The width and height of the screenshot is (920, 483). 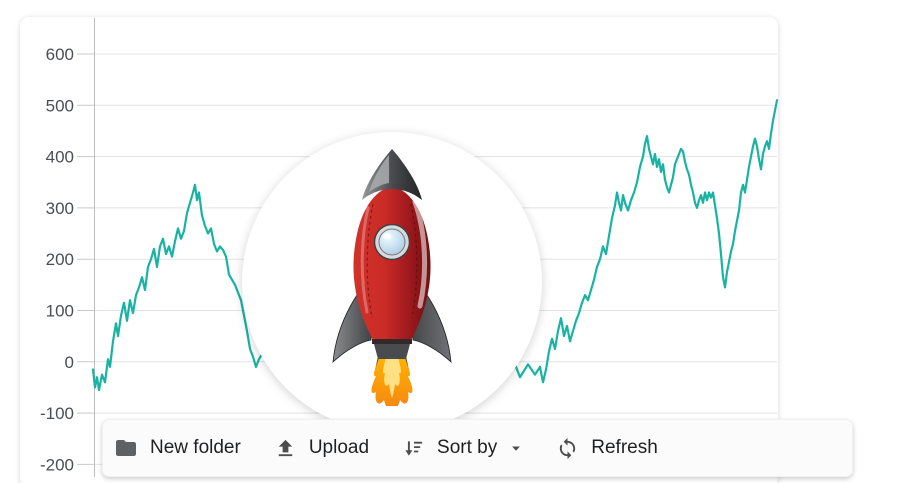 What do you see at coordinates (624, 447) in the screenshot?
I see `refresh-label: Refresh` at bounding box center [624, 447].